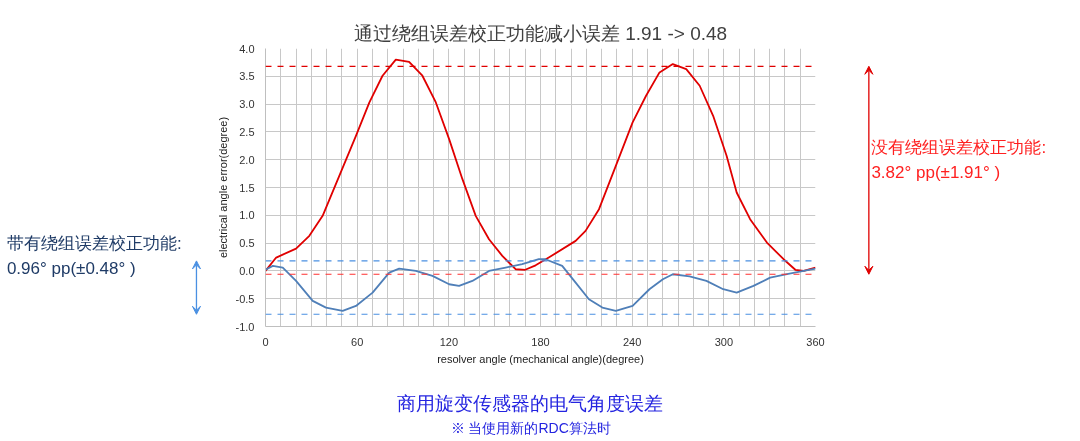 The width and height of the screenshot is (1080, 441). Describe the element at coordinates (540, 33) in the screenshot. I see `chart-title: 通过绕组误差校正功能减小误差 1.91 -> 0.48` at that location.